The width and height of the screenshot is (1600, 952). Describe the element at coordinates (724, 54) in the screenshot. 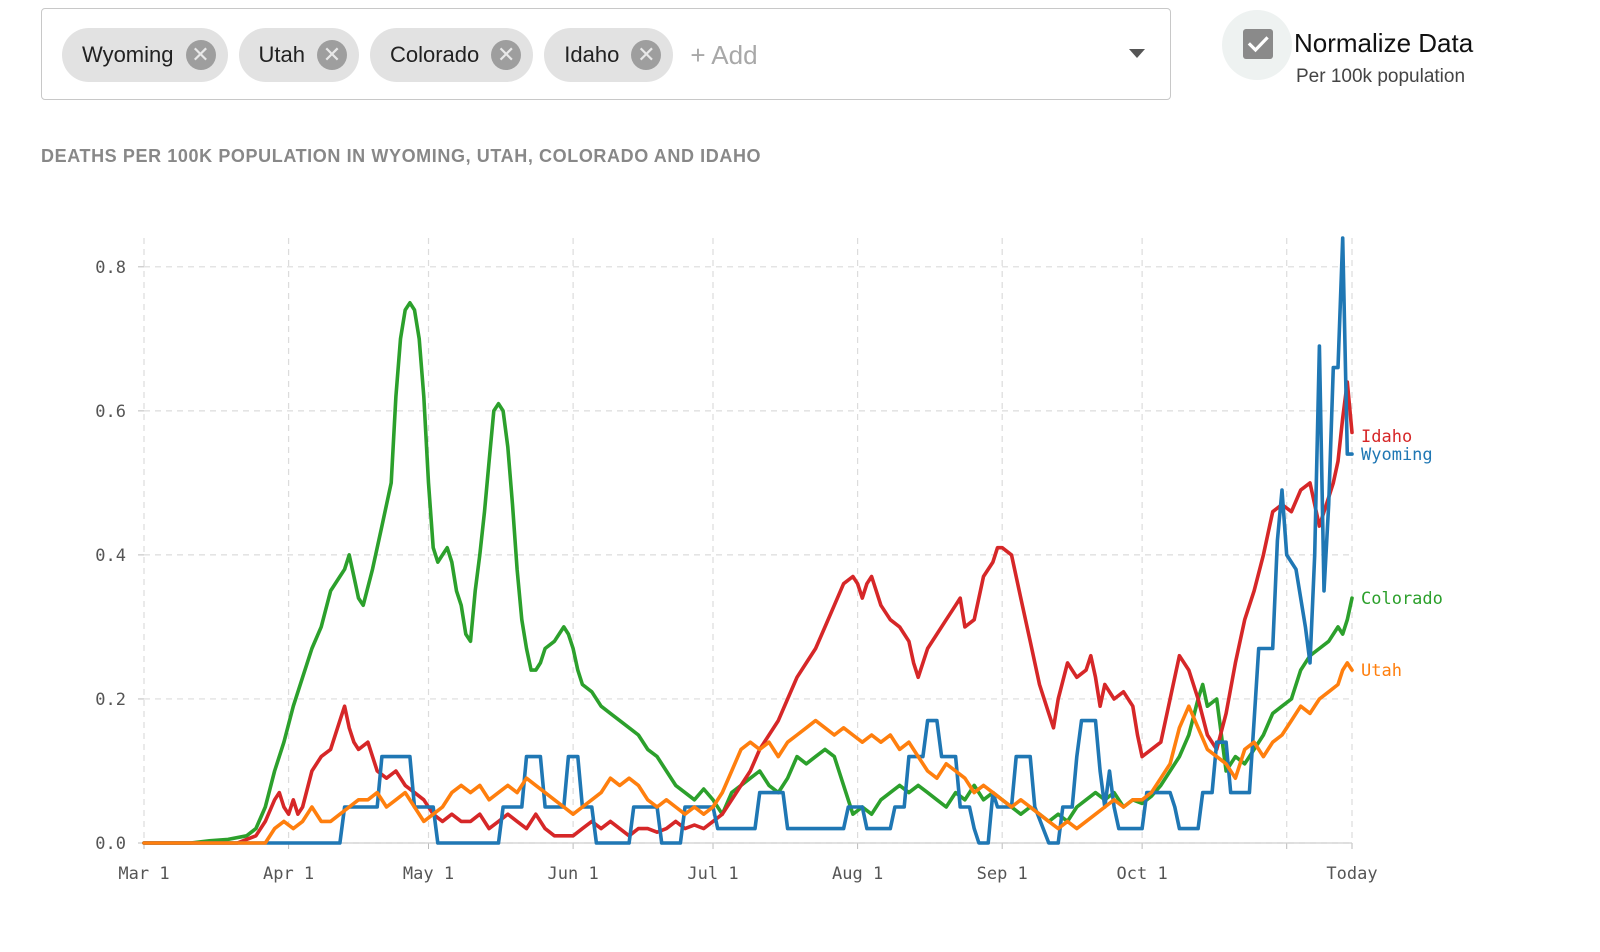

I see `add-location-input: + Add` at that location.